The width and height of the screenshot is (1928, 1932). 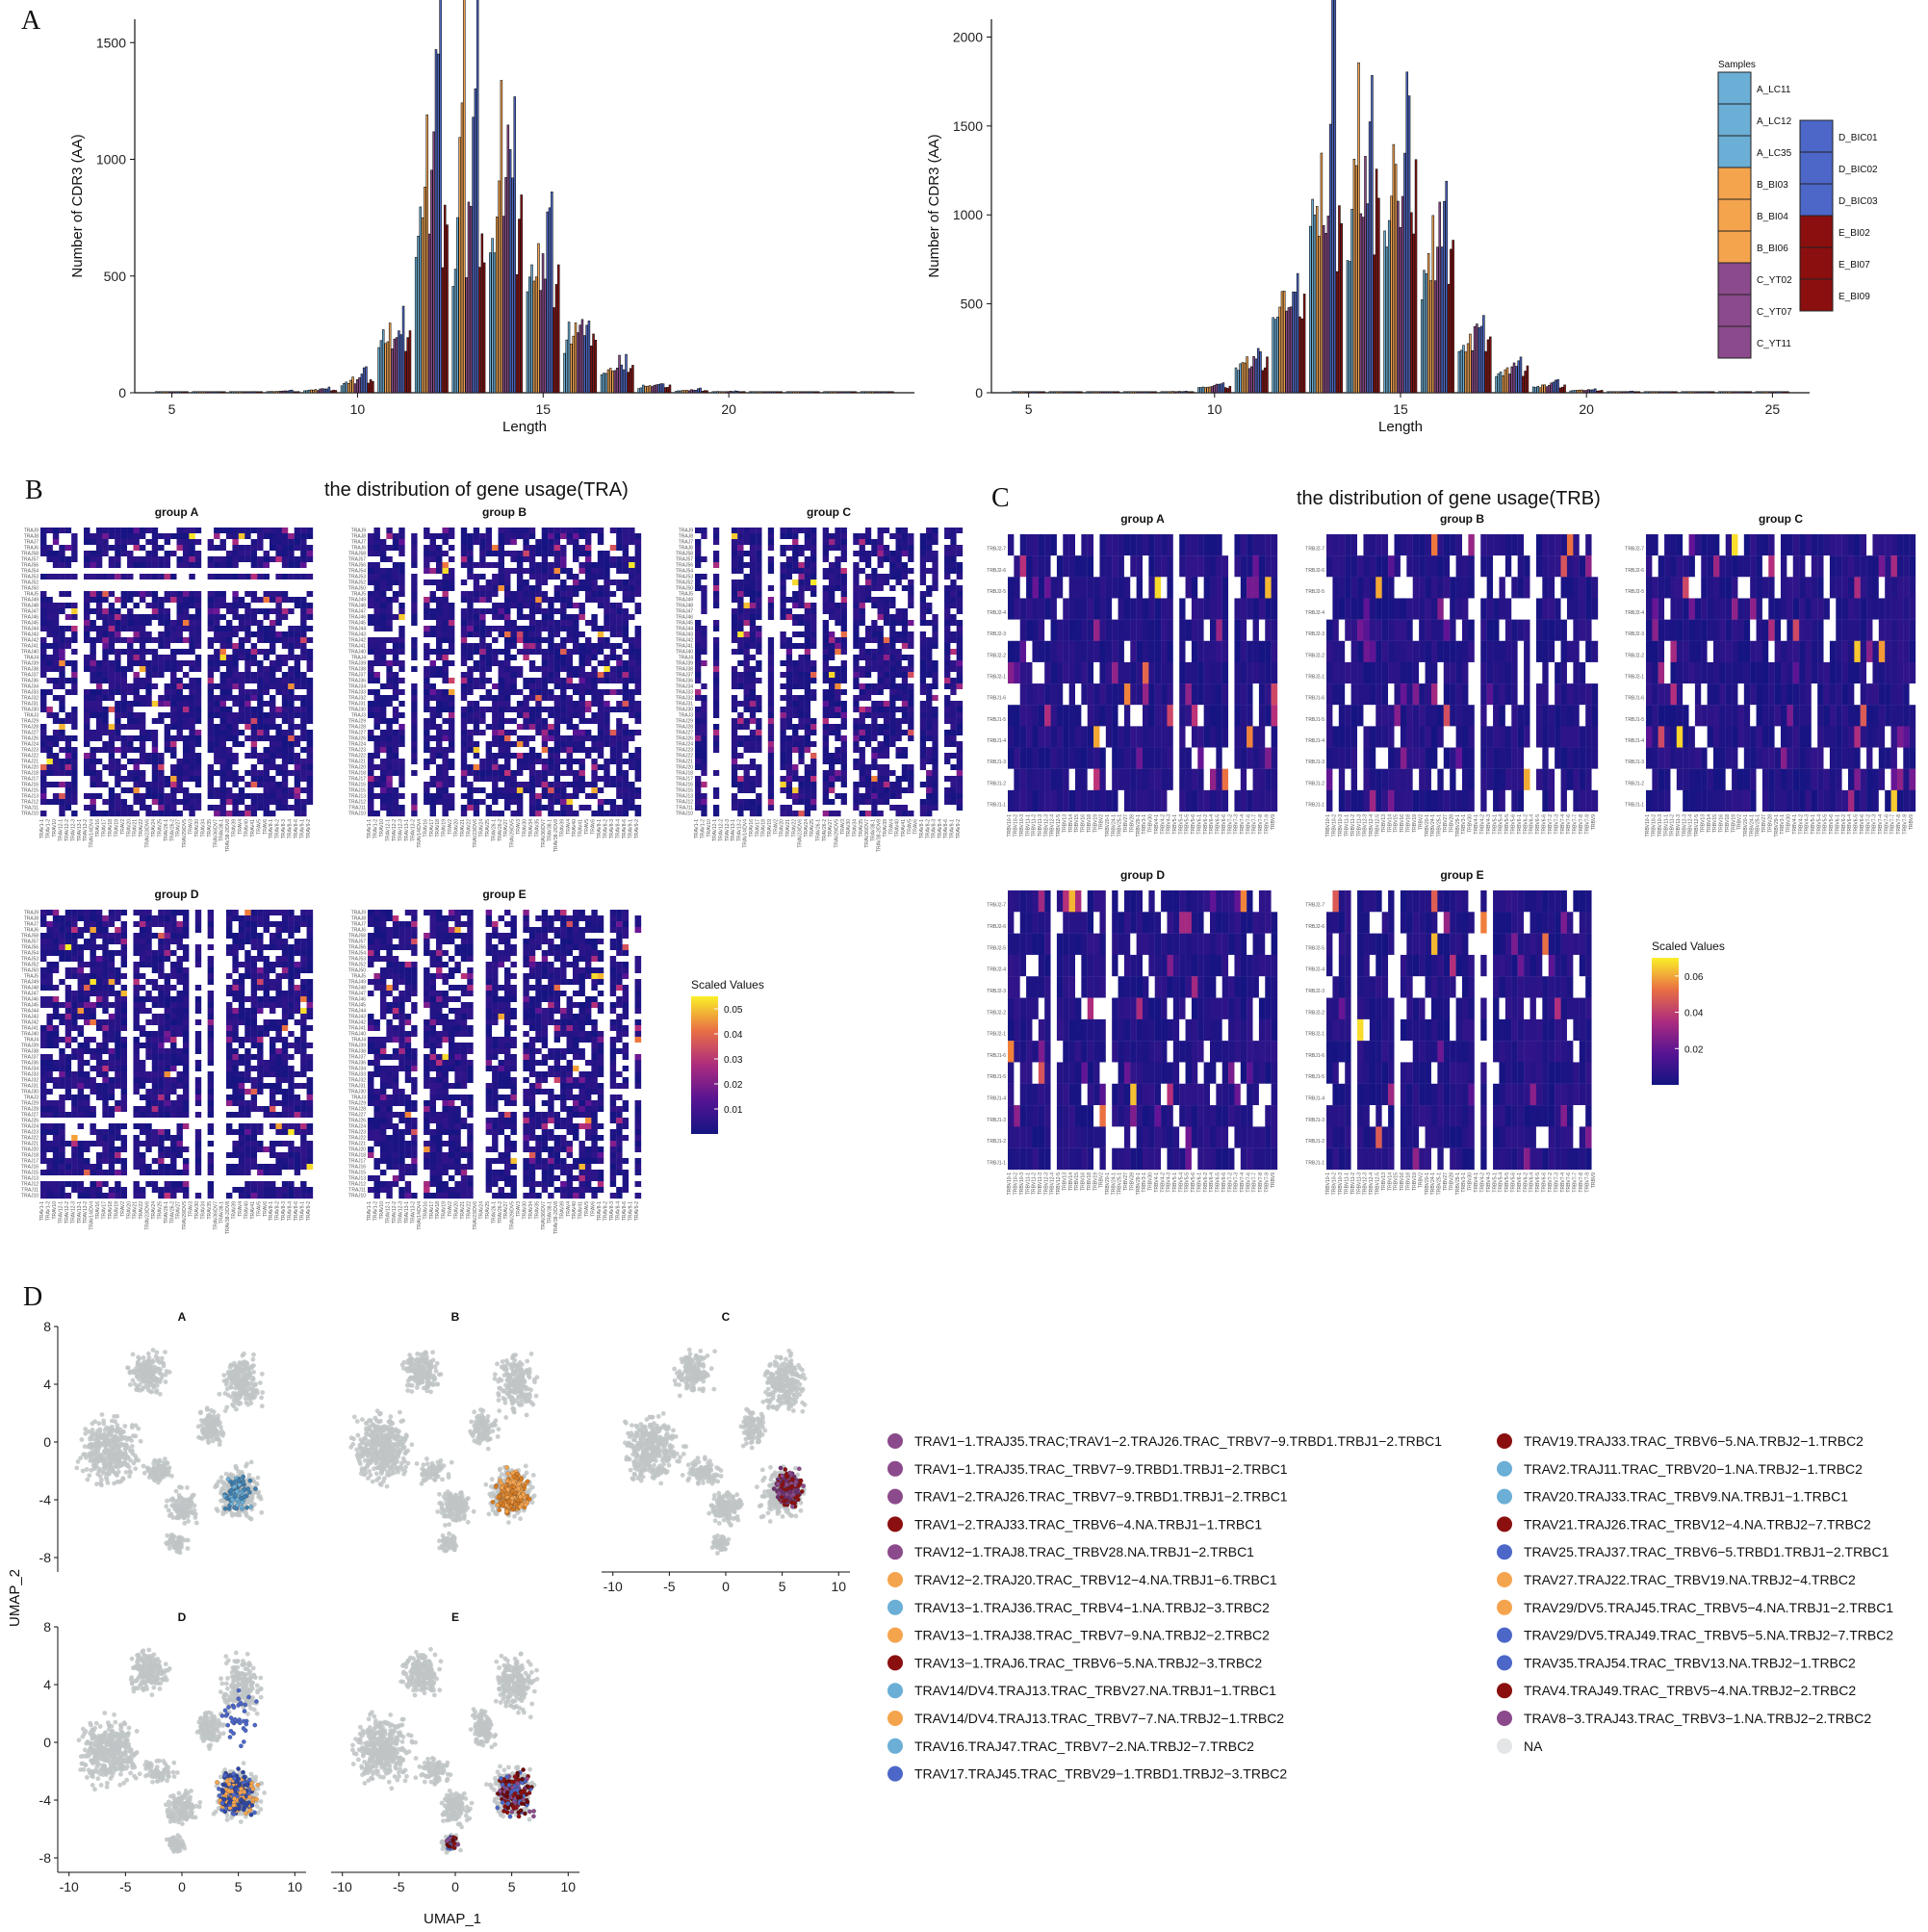 I want to click on heatmap-col-label: TRAV39, so click(x=235, y=828).